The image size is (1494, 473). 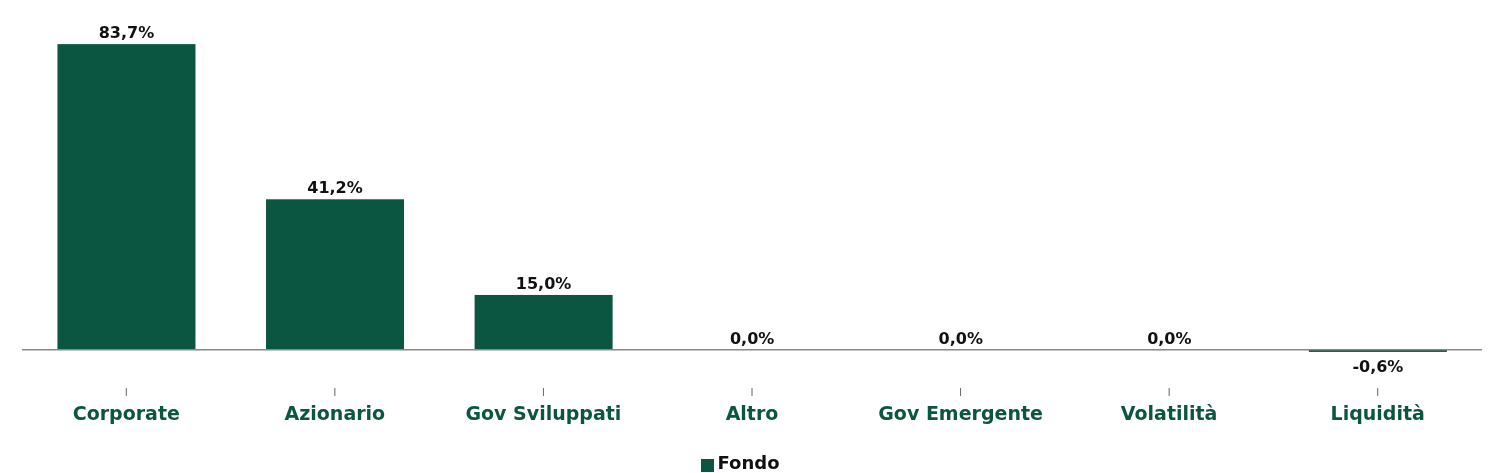 I want to click on x-tick-label: Gov Sviluppati, so click(x=543, y=413).